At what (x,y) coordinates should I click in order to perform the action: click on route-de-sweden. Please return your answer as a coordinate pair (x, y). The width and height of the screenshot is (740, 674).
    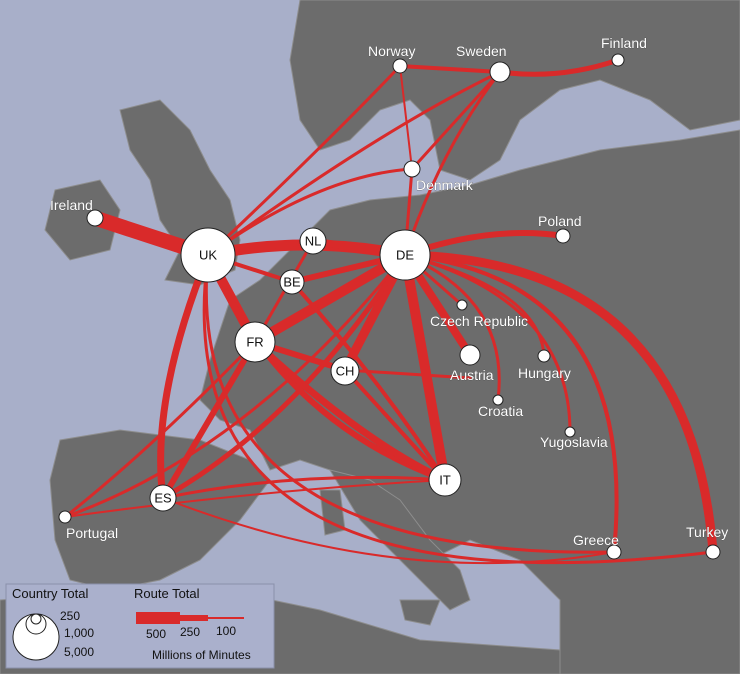
    Looking at the image, I should click on (452, 163).